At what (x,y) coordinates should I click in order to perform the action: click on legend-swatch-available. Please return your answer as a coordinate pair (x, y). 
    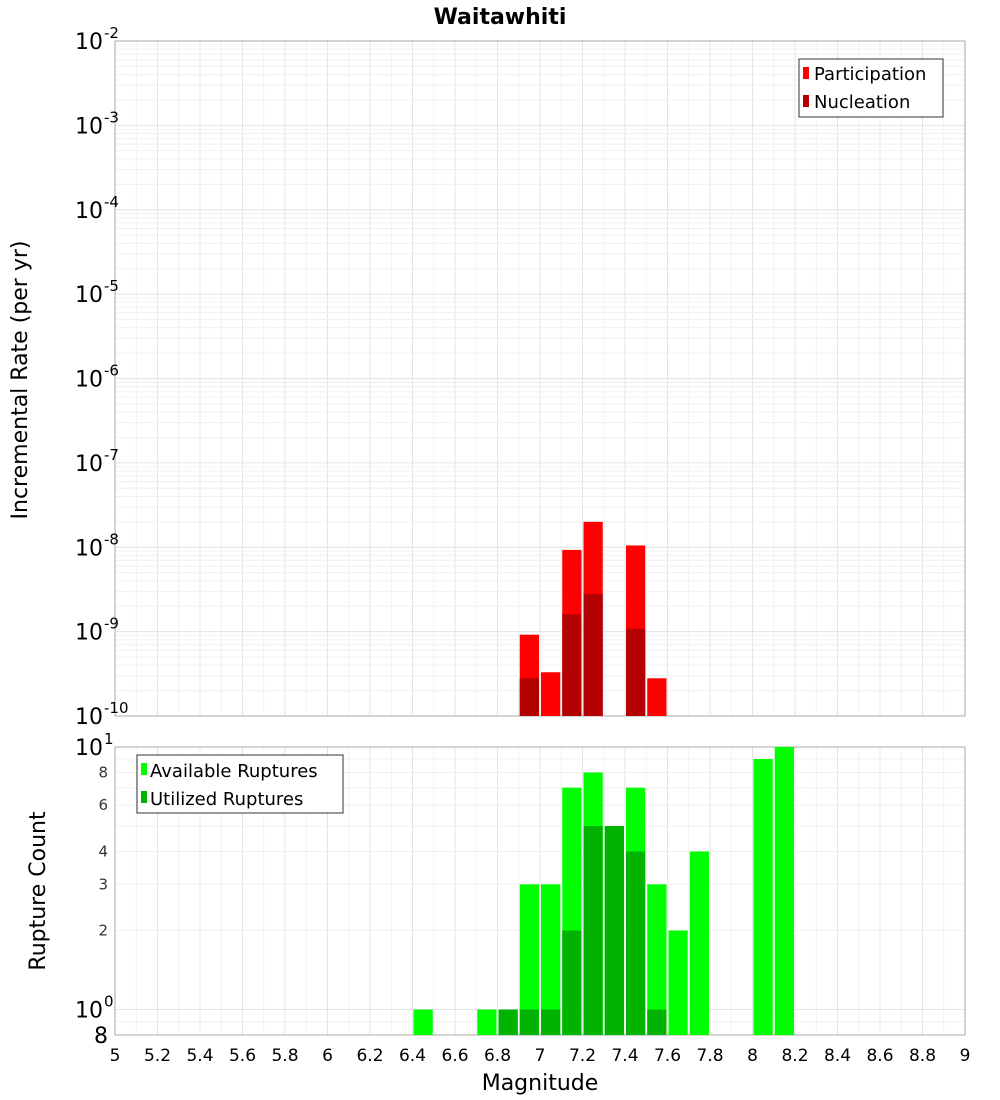
    Looking at the image, I should click on (144, 769).